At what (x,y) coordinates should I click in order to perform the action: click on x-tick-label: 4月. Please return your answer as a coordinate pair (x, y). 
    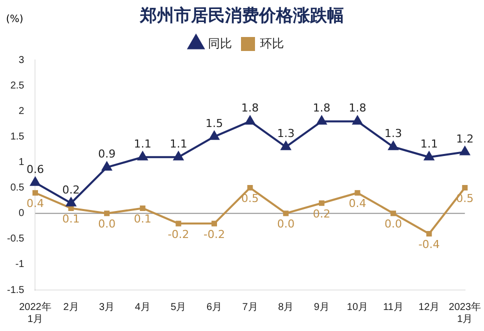
    Looking at the image, I should click on (142, 307).